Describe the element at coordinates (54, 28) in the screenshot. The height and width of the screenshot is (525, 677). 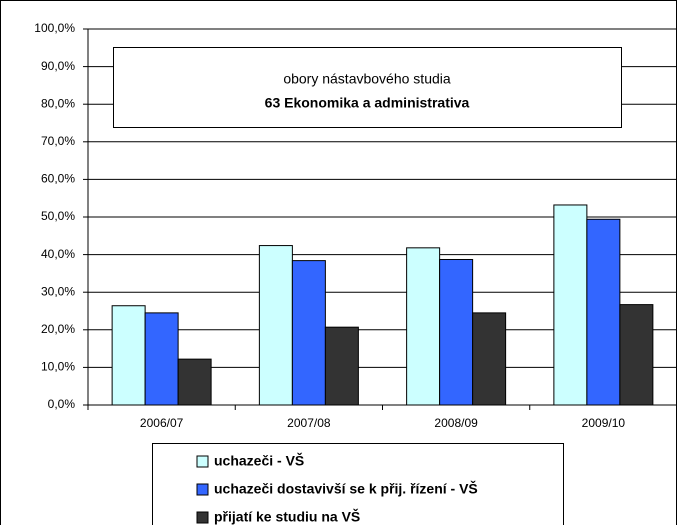
I see `y-tick-label: 100,0%` at that location.